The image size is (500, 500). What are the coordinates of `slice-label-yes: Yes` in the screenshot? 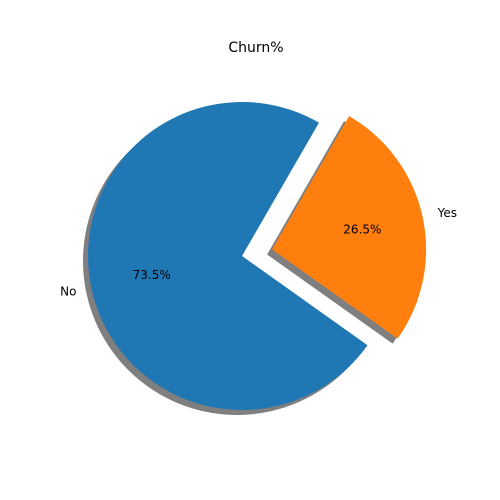 It's located at (447, 213).